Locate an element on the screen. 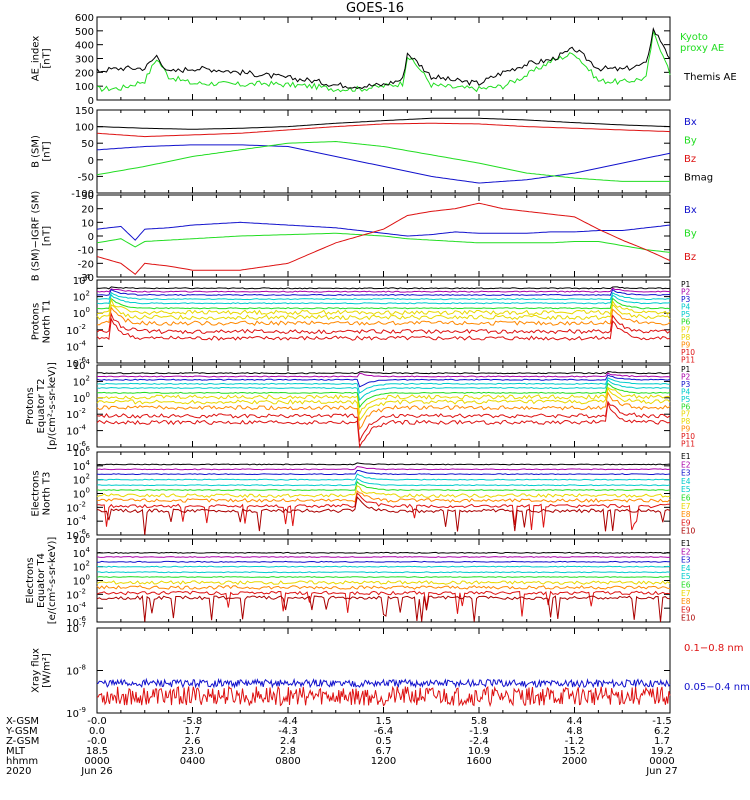  legend-e4: E4 is located at coordinates (686, 568).